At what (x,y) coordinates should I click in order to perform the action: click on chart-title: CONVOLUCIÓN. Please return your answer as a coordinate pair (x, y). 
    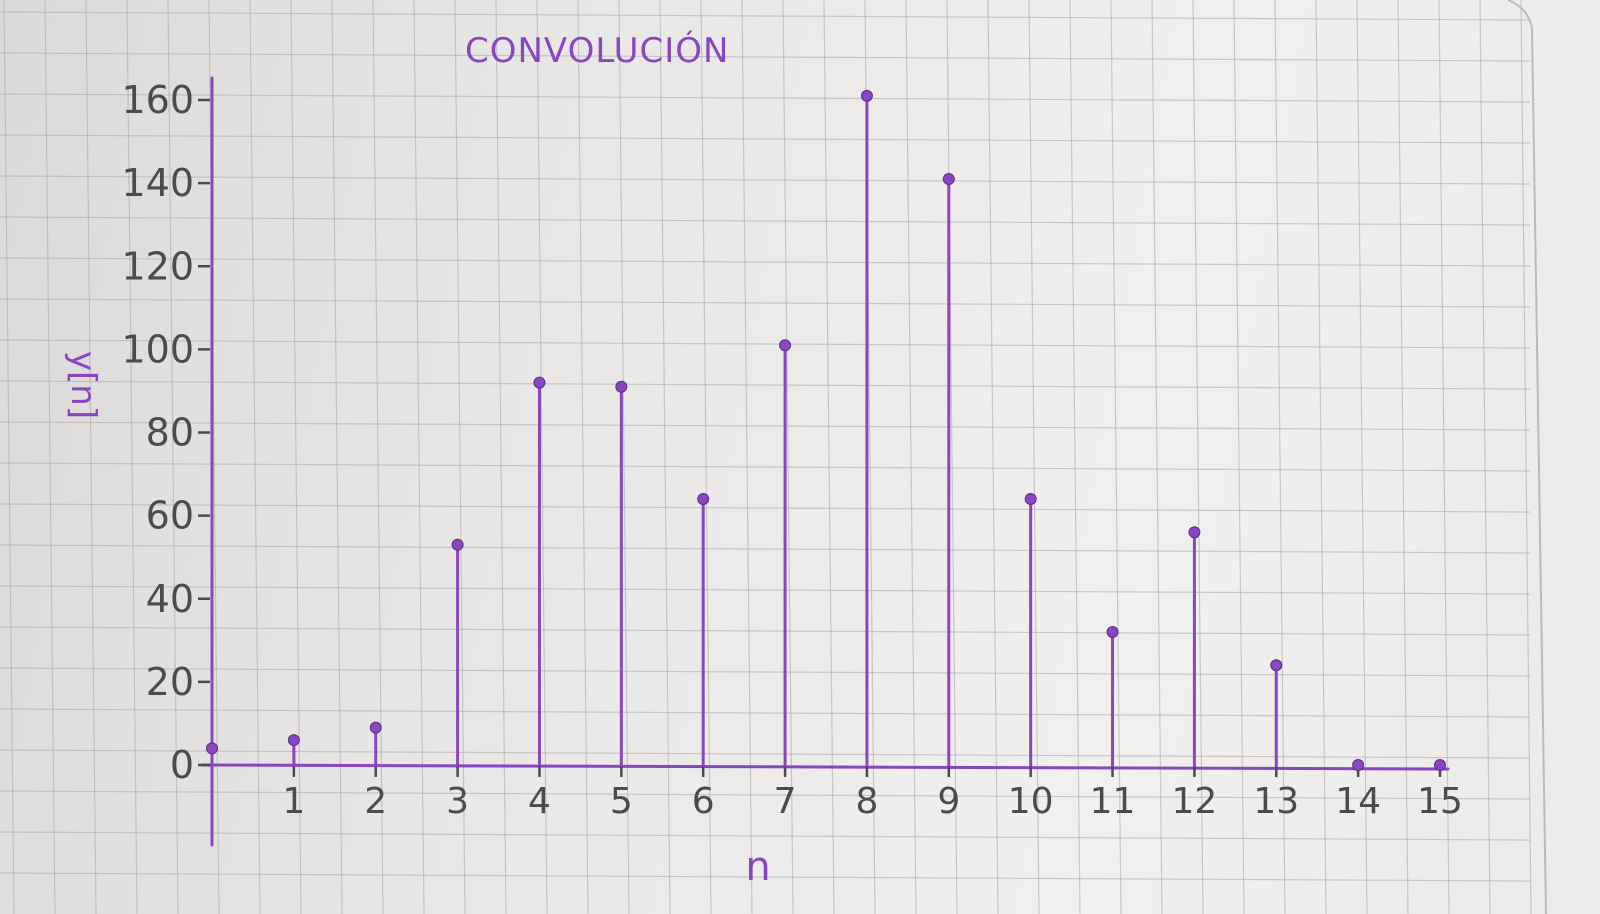
    Looking at the image, I should click on (597, 50).